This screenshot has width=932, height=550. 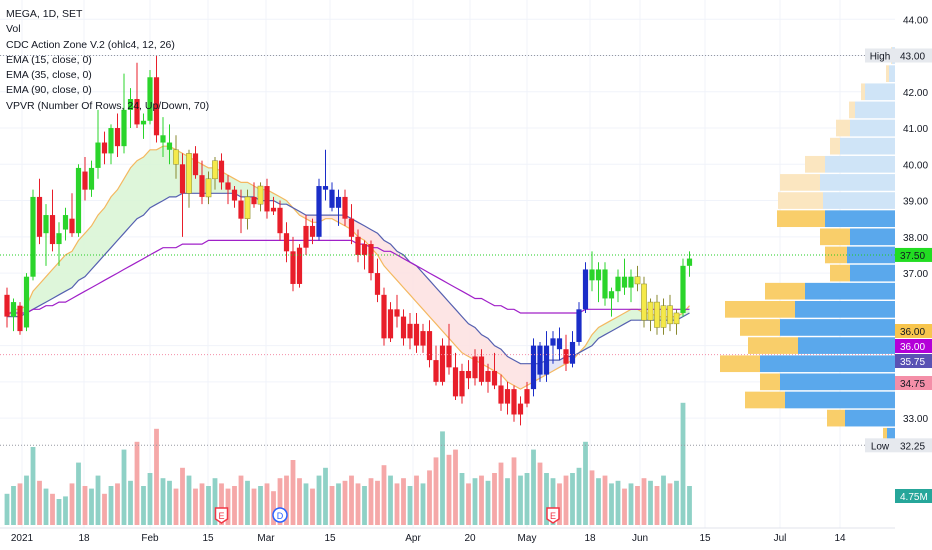 I want to click on time-axis: 2021 18 Feb 15 Mar 15 Apr 20 May 18 Jun 15 Jul 14, so click(x=466, y=538).